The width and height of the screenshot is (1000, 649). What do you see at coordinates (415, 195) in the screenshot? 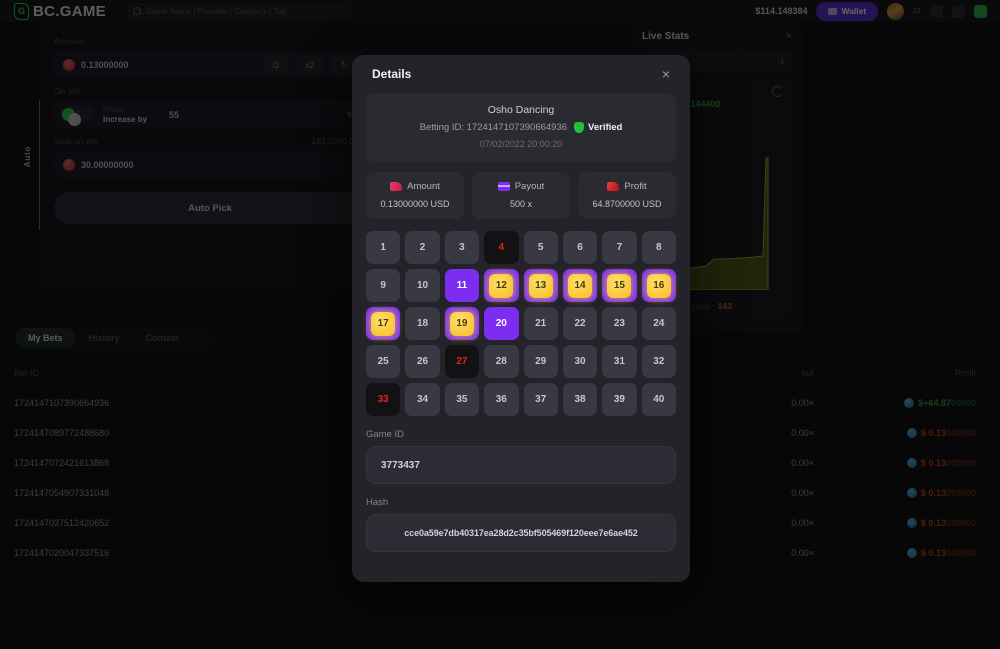
I see `stat-card-amount: Amount 0.13000000 USD` at bounding box center [415, 195].